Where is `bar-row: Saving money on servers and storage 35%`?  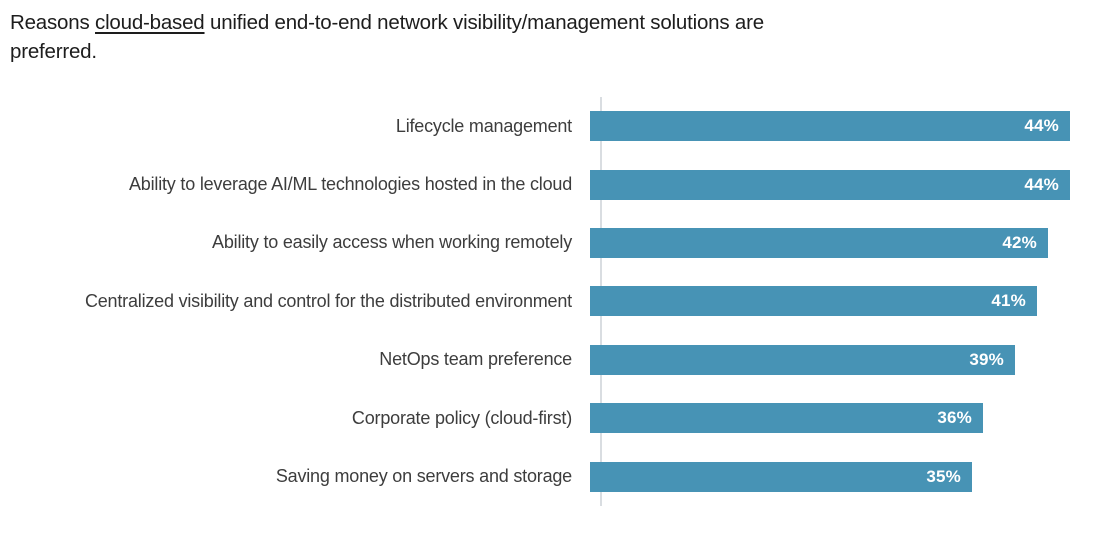 bar-row: Saving money on servers and storage 35% is located at coordinates (550, 476).